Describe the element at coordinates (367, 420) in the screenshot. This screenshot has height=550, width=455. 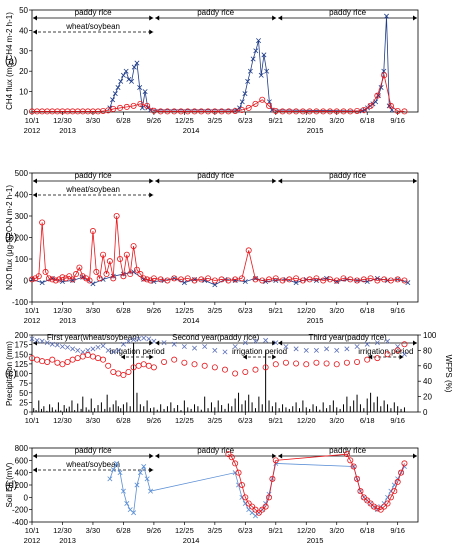
I see `x-tick-label: 6/18` at that location.